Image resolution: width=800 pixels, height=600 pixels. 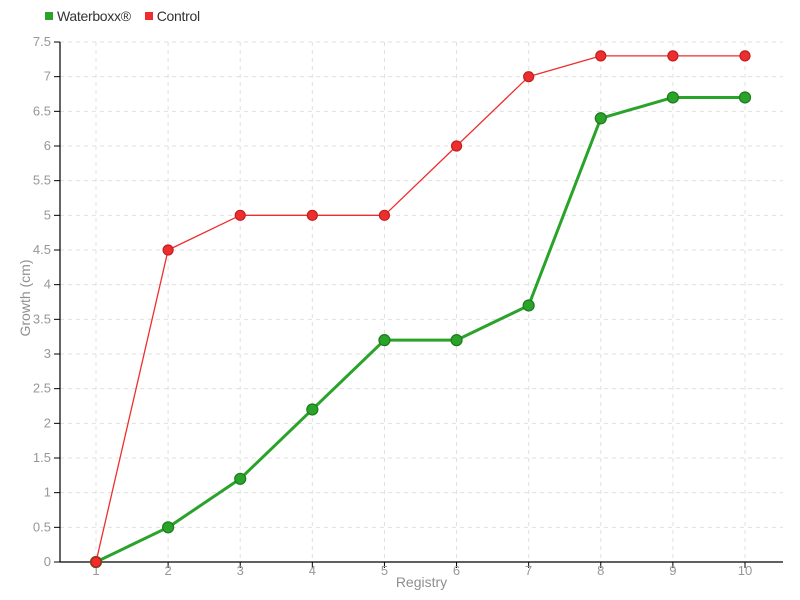 What do you see at coordinates (42, 318) in the screenshot?
I see `y-tick-label-3.5: 3.5` at bounding box center [42, 318].